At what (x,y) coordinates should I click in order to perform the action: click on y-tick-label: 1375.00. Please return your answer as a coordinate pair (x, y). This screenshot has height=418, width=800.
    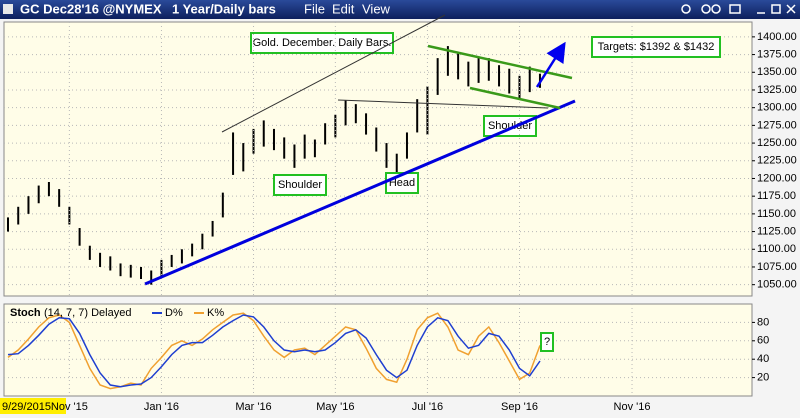
    Looking at the image, I should click on (777, 54).